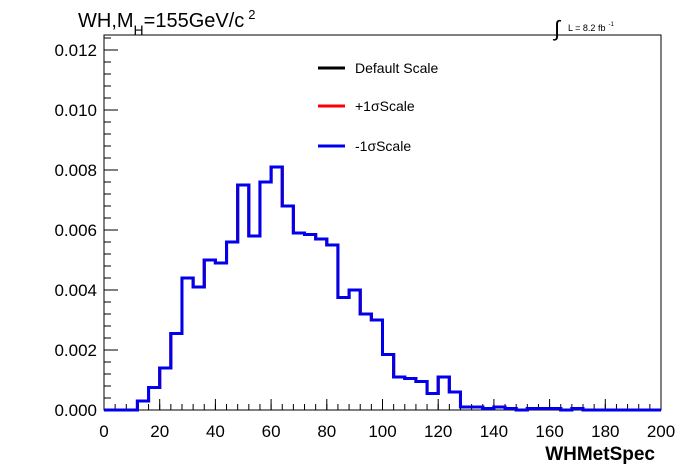 Image resolution: width=696 pixels, height=472 pixels. I want to click on chart-title: WH,MH=155GeV/c 2, so click(167, 22).